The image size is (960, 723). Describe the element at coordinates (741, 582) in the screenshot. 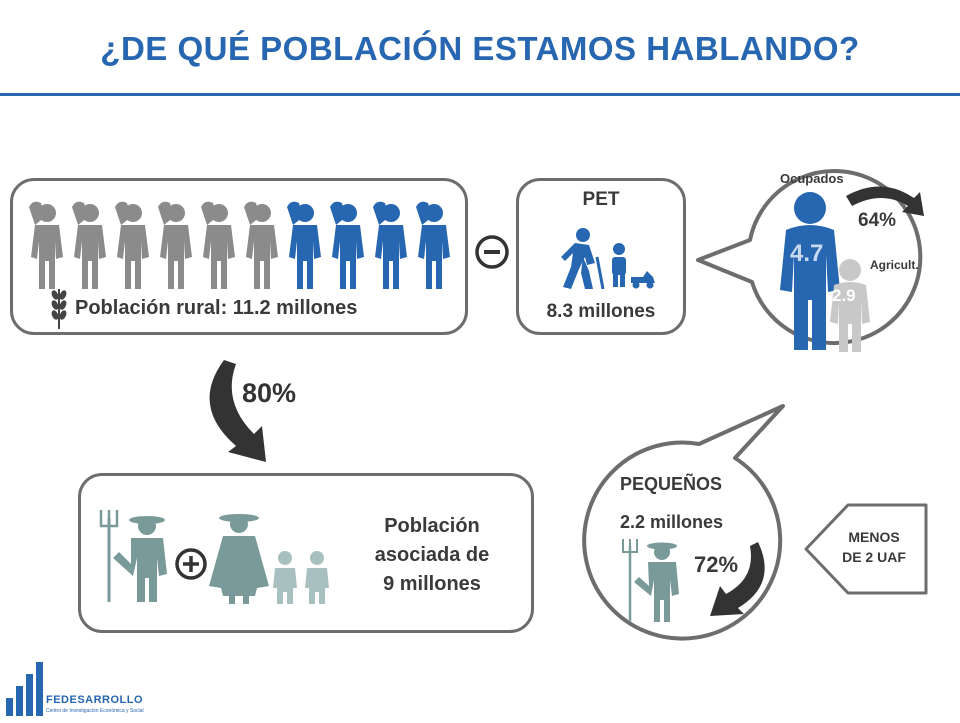

I see `pequenos-arrow-icon` at that location.